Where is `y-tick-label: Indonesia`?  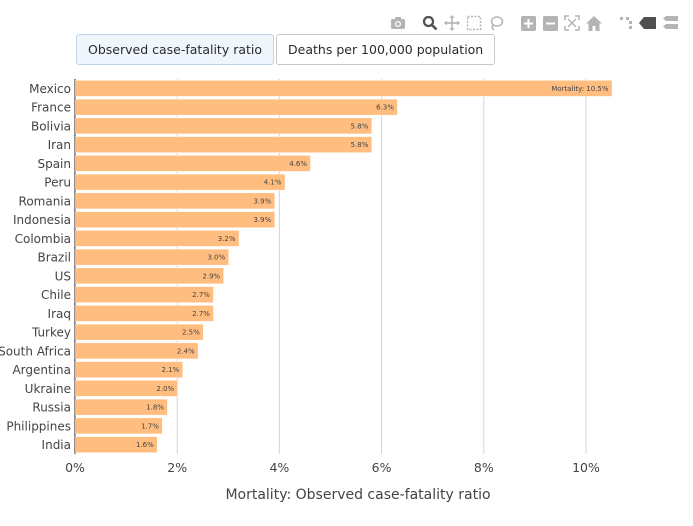
y-tick-label: Indonesia is located at coordinates (42, 220).